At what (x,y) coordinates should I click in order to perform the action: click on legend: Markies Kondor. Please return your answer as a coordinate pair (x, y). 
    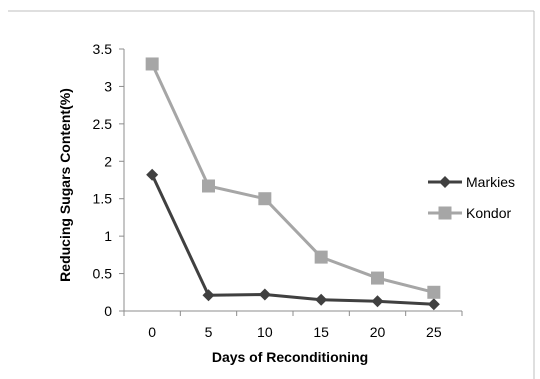
    Looking at the image, I should click on (471, 197).